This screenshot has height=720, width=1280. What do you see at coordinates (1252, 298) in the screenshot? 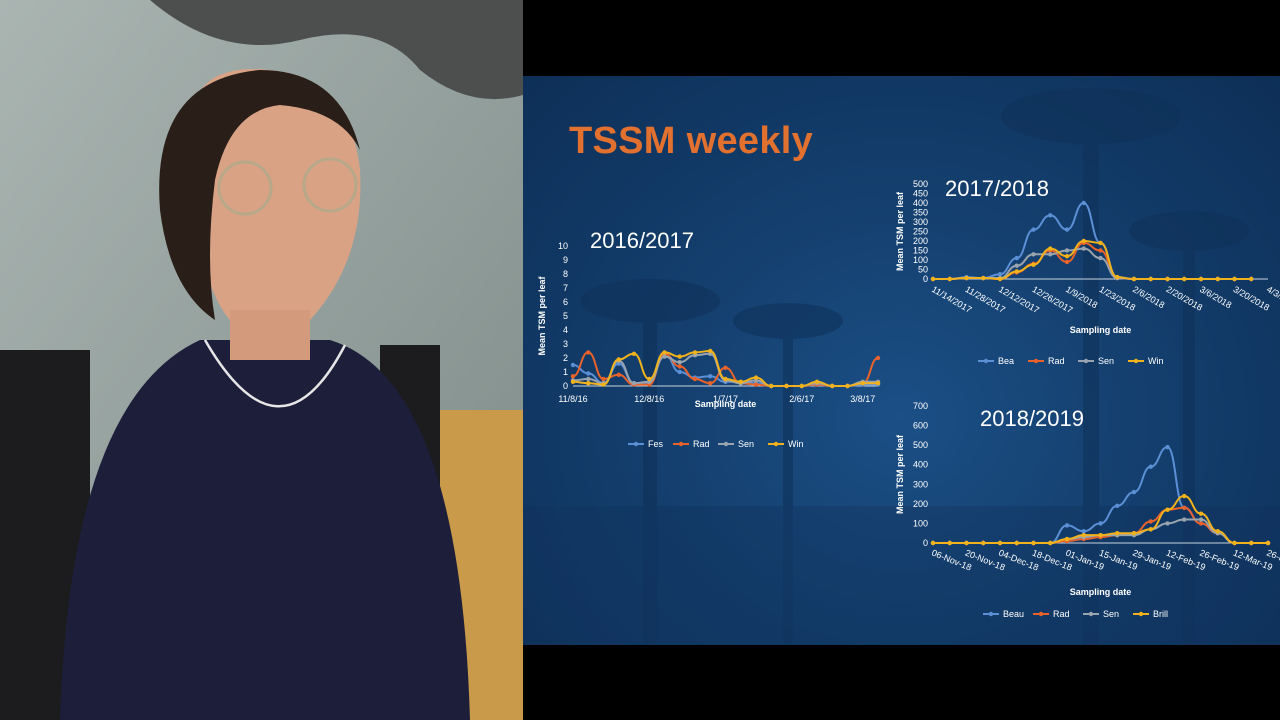
I see `x-tick-label: 3/20/2018` at bounding box center [1252, 298].